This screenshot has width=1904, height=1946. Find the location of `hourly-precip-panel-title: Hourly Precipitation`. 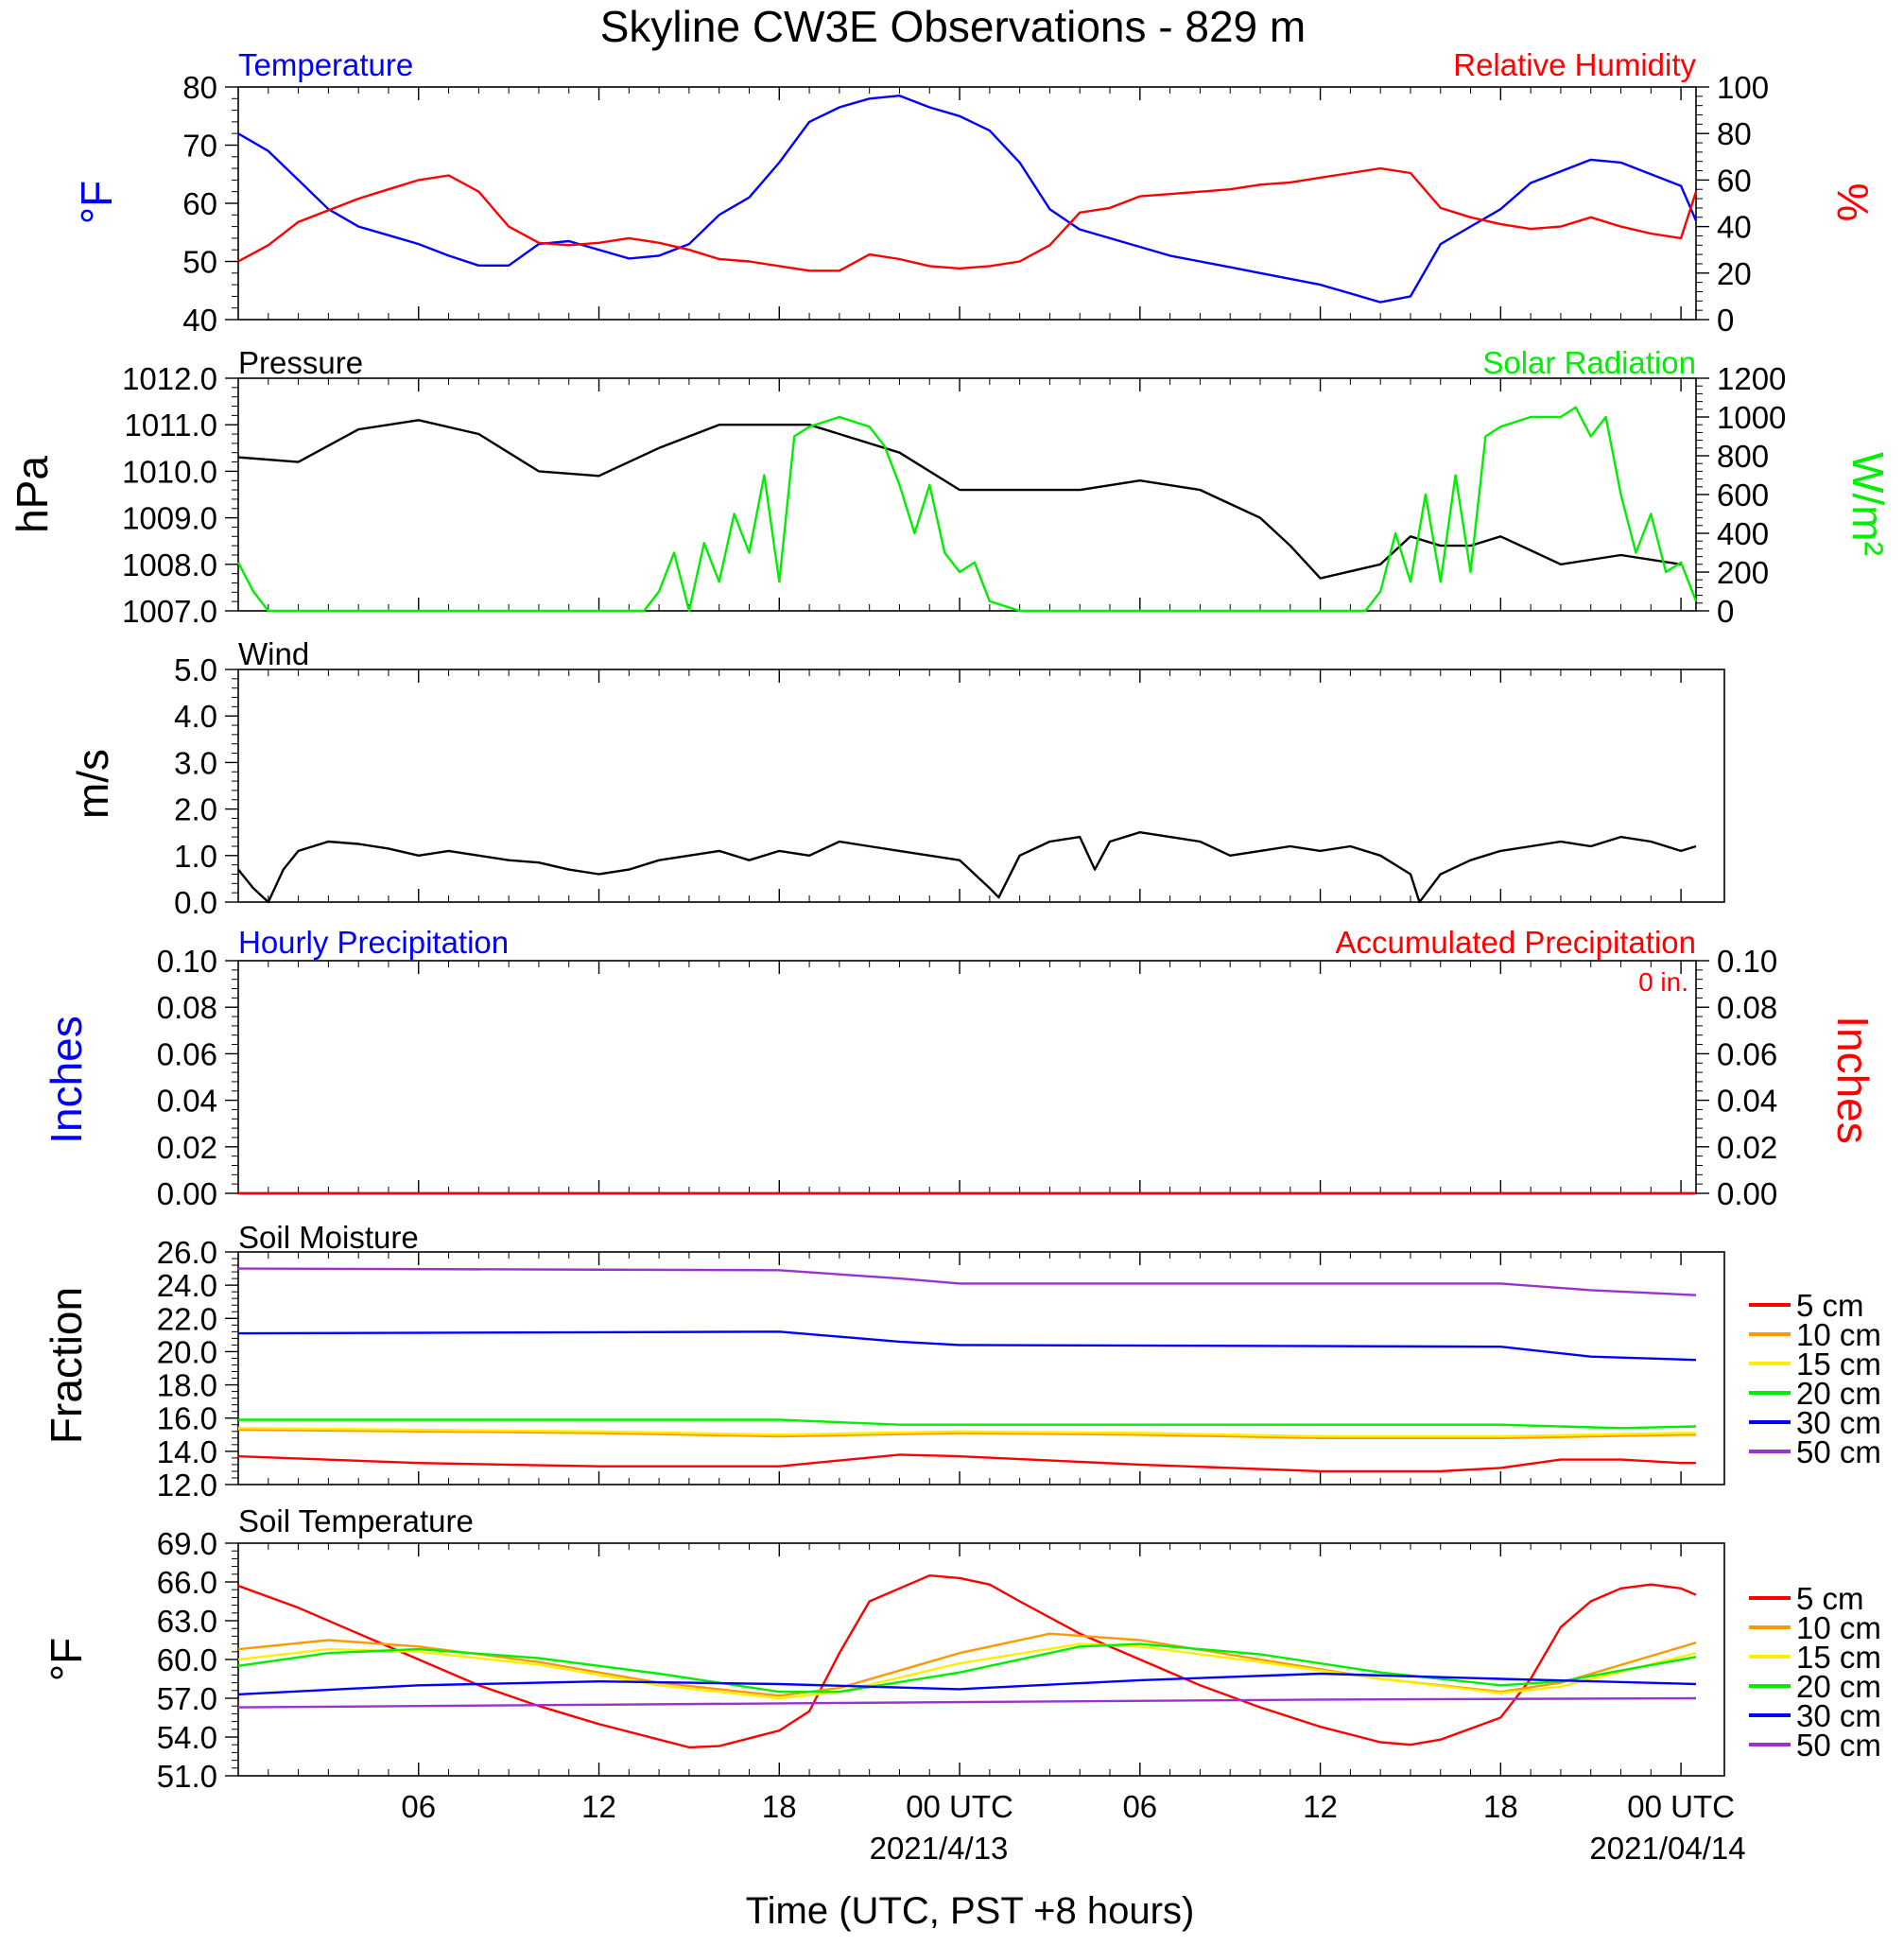

hourly-precip-panel-title: Hourly Precipitation is located at coordinates (374, 943).